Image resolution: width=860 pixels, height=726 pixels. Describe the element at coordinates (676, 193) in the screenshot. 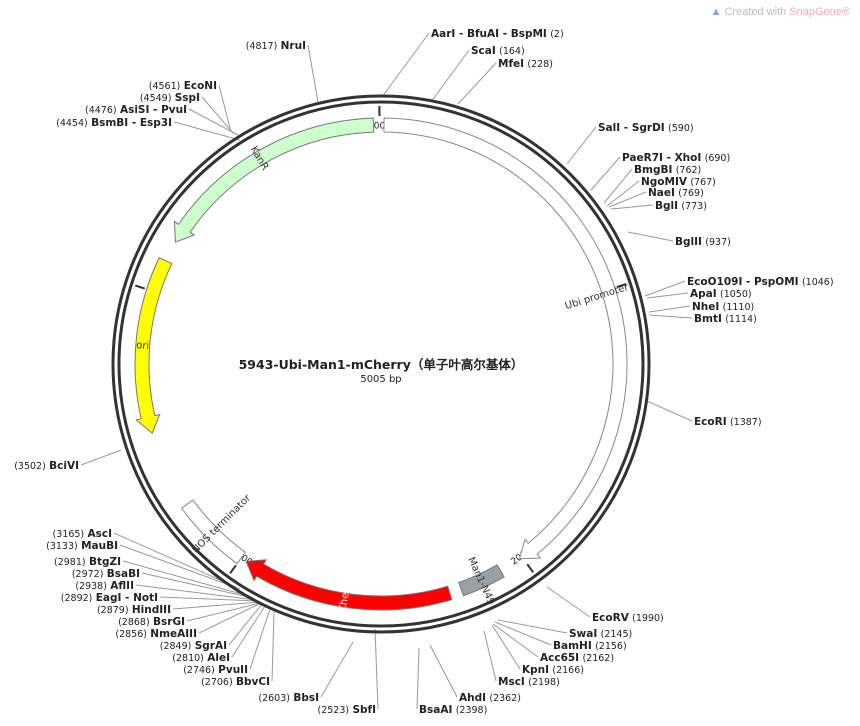

I see `site-naei: NaeI (769)` at that location.